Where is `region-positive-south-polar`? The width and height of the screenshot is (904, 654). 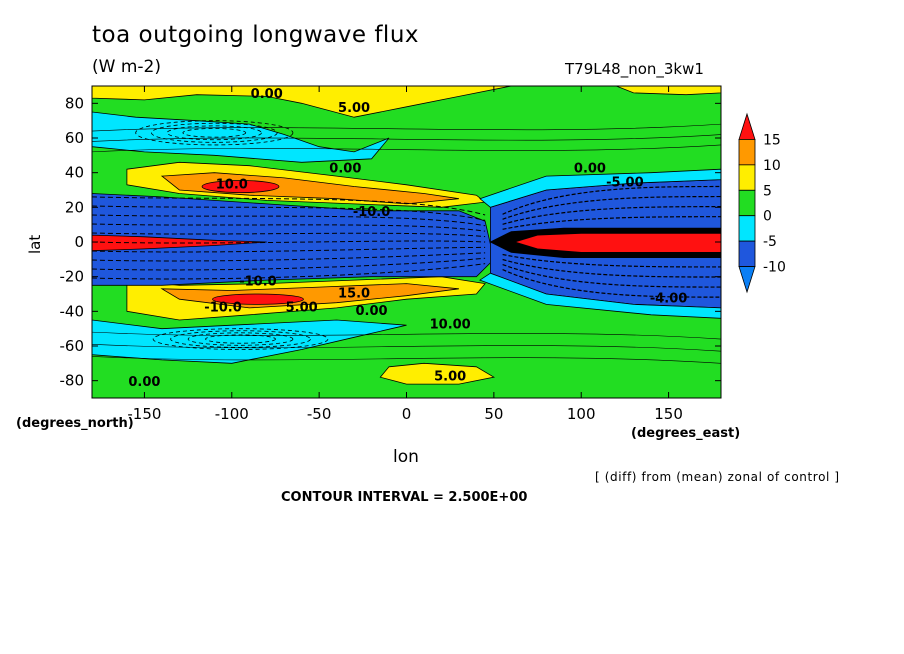 region-positive-south-polar is located at coordinates (437, 373).